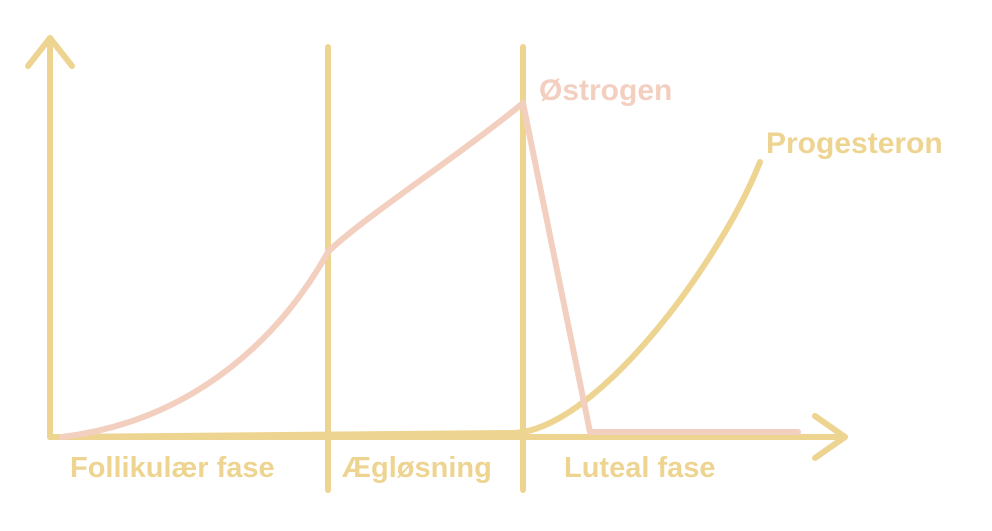 This screenshot has height=531, width=992. I want to click on phase-label-follicular: Follikulær fase, so click(172, 468).